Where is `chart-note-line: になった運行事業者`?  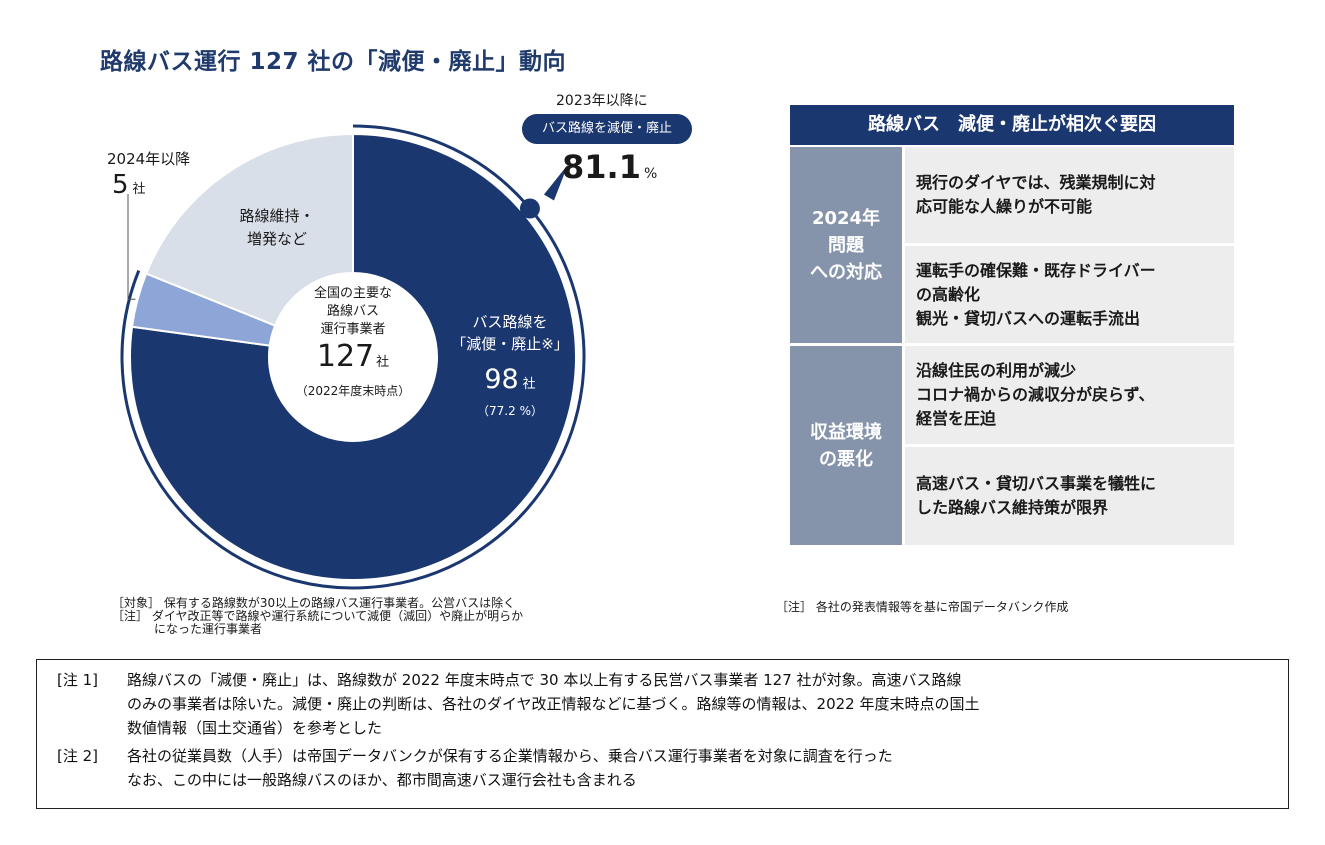 chart-note-line: になった運行事業者 is located at coordinates (208, 629).